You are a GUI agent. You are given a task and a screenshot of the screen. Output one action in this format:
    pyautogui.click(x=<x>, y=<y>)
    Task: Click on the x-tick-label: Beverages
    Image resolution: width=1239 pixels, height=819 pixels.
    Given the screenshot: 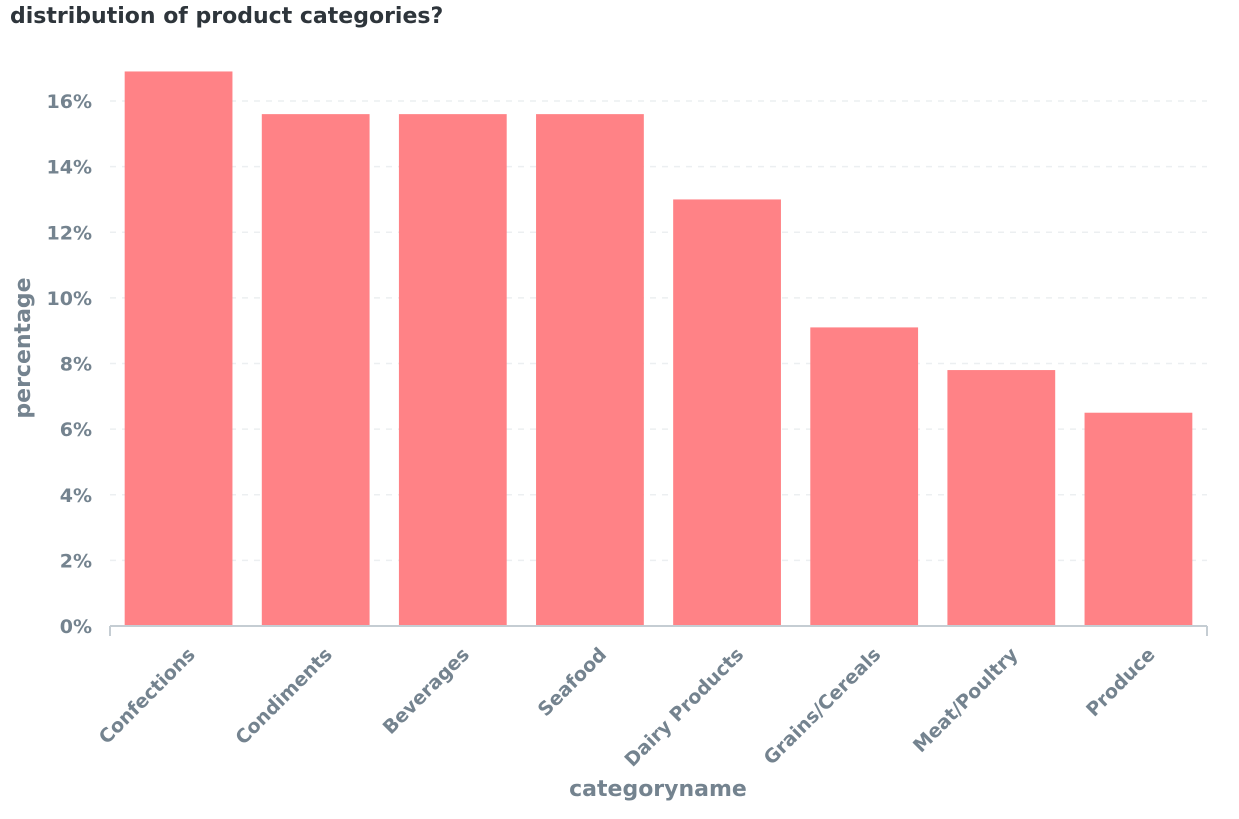 What is the action you would take?
    pyautogui.click(x=426, y=691)
    